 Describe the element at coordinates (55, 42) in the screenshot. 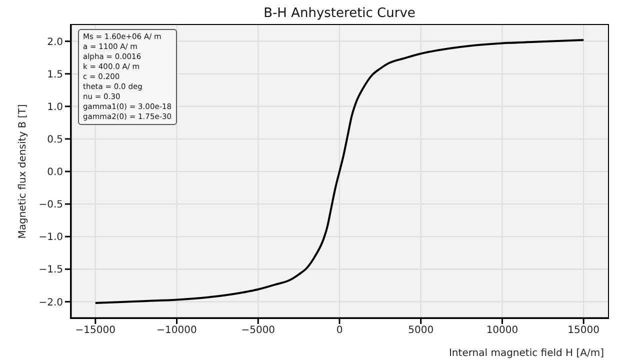

I see `y-tick-label: 2.0` at that location.